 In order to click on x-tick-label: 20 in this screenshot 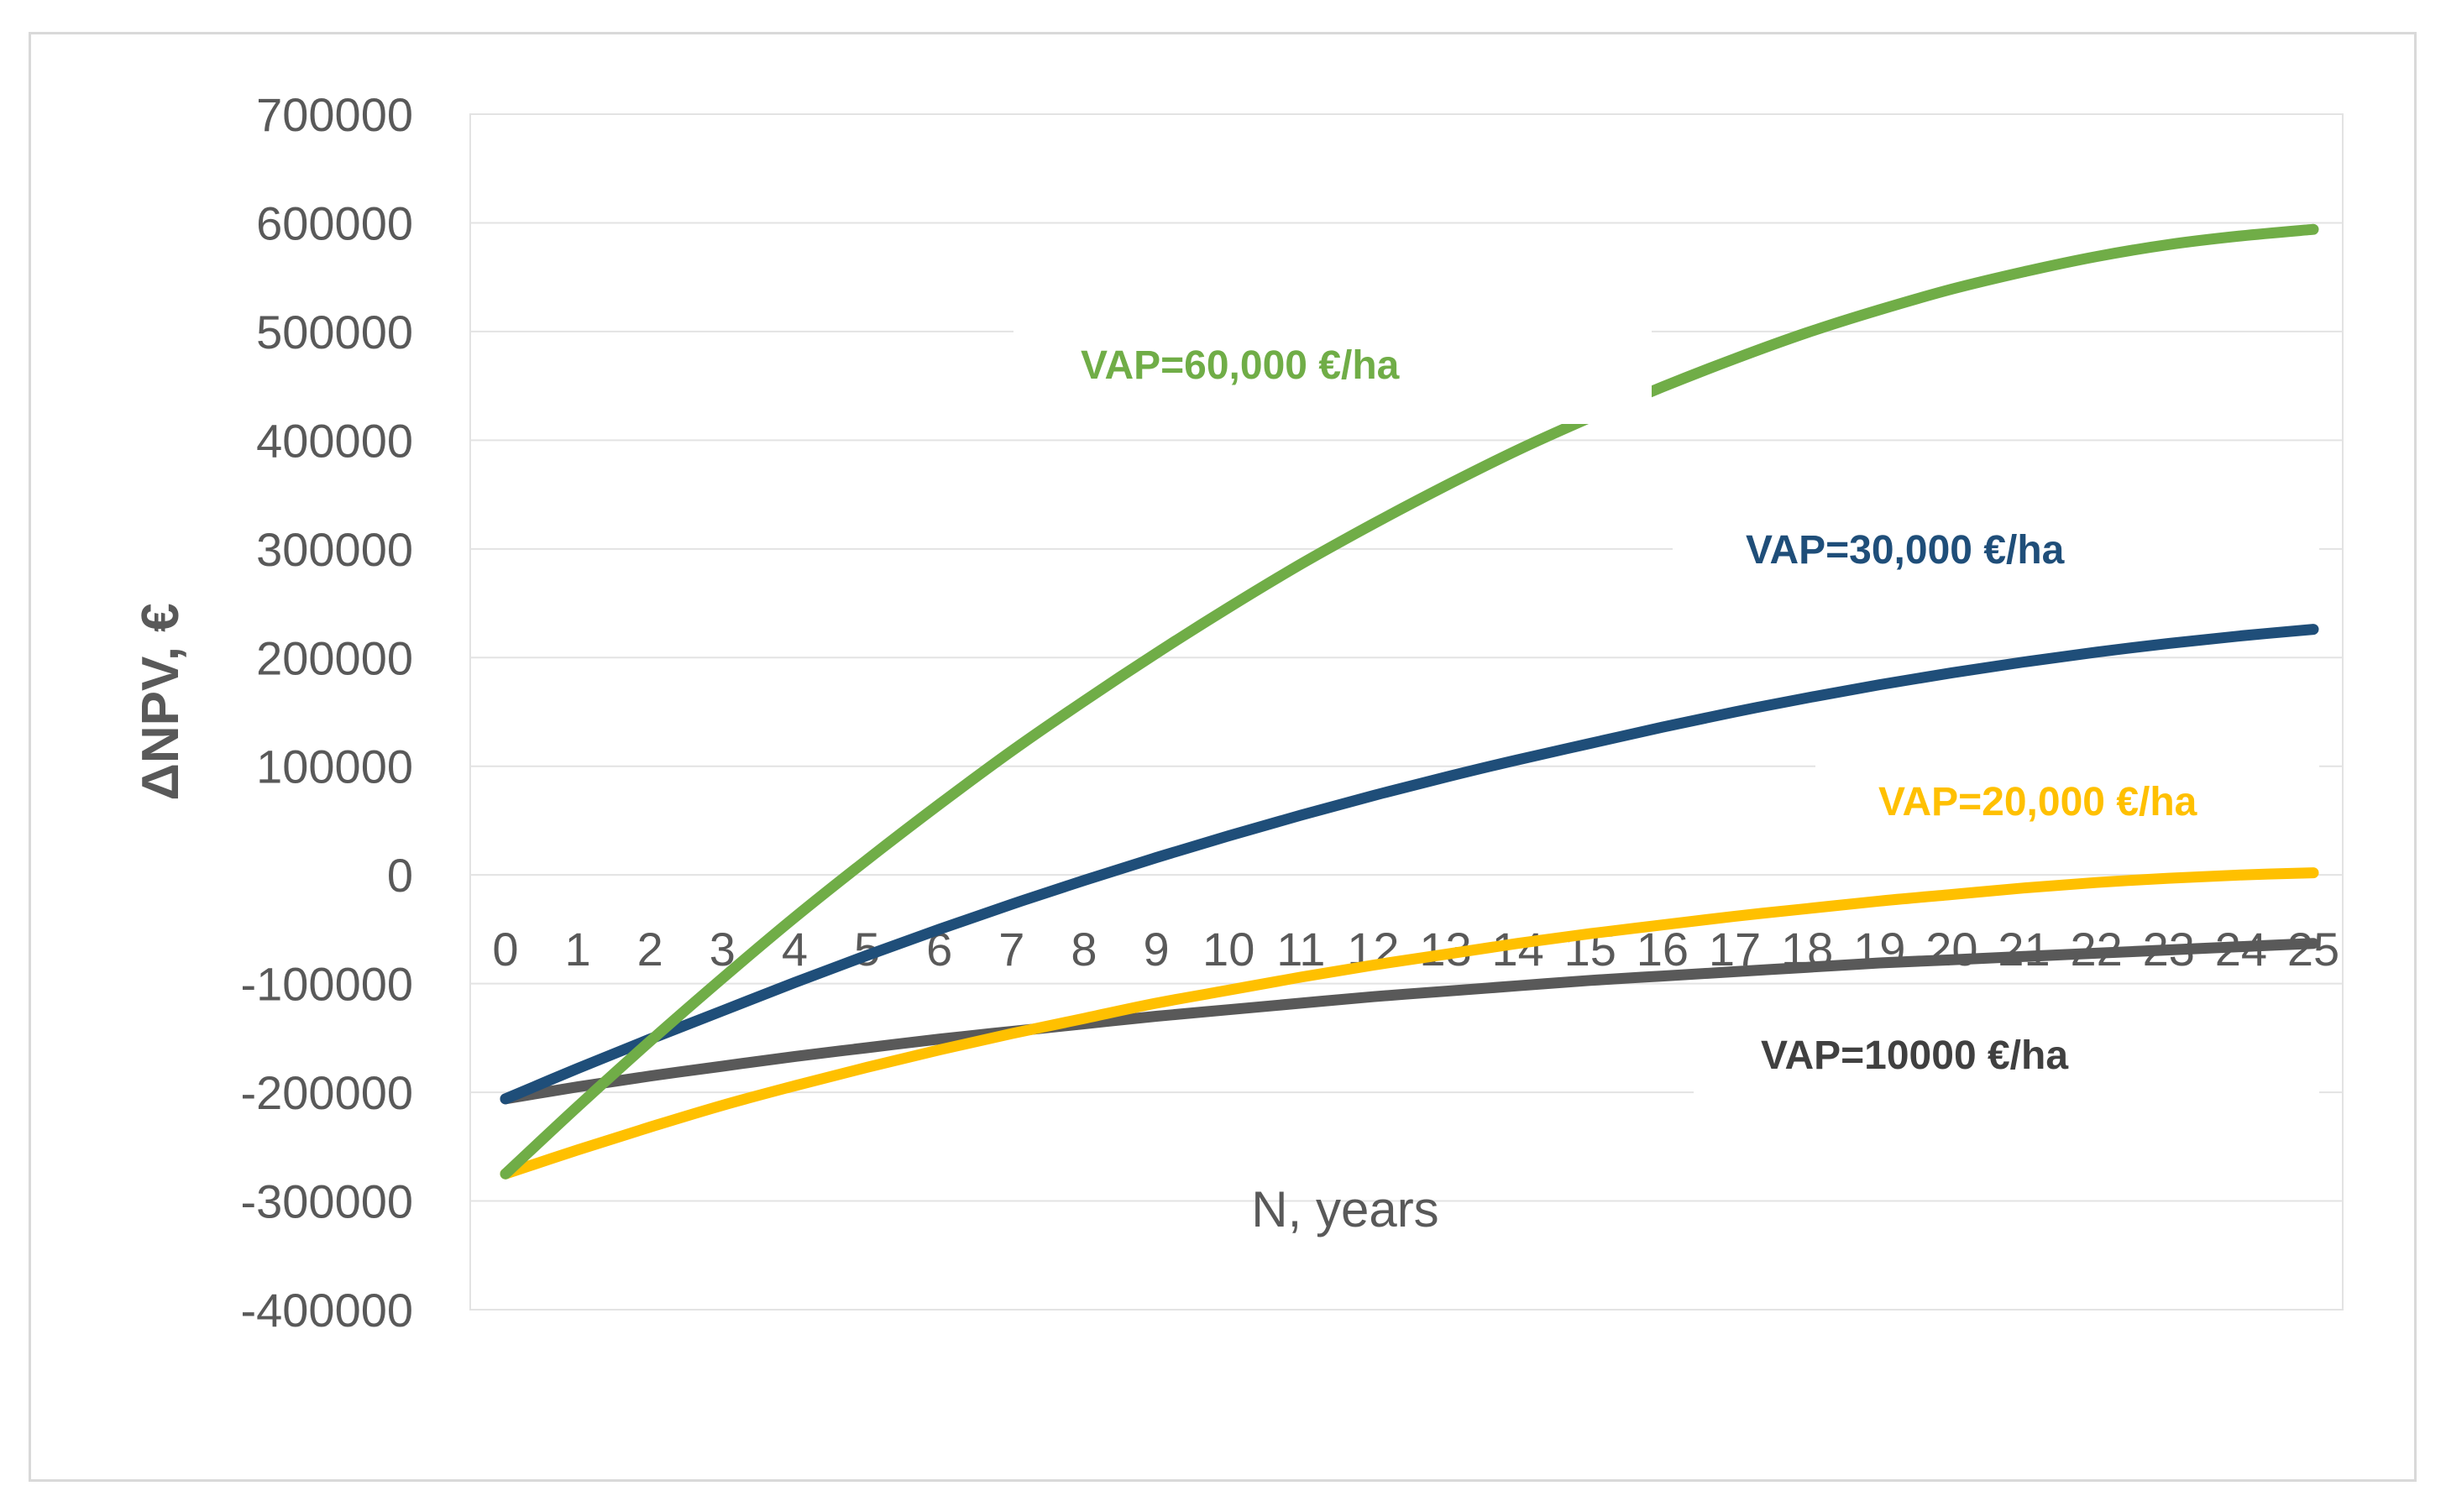, I will do `click(1951, 949)`.